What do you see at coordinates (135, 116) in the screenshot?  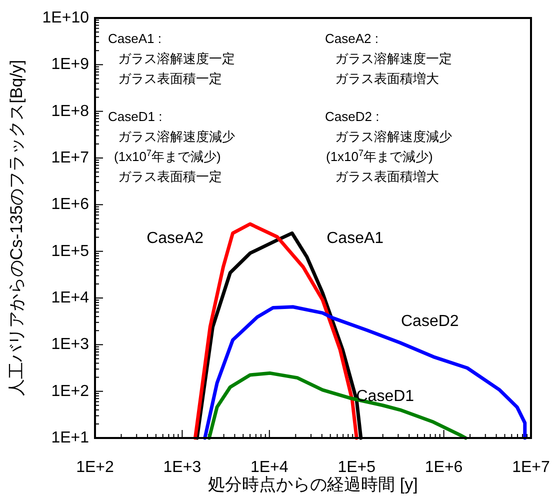 I see `annotation: CaseD1 :` at bounding box center [135, 116].